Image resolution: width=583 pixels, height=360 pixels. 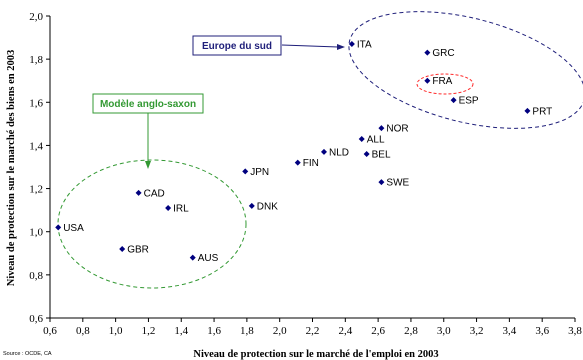 I want to click on point-label-nld: NLD, so click(x=339, y=152).